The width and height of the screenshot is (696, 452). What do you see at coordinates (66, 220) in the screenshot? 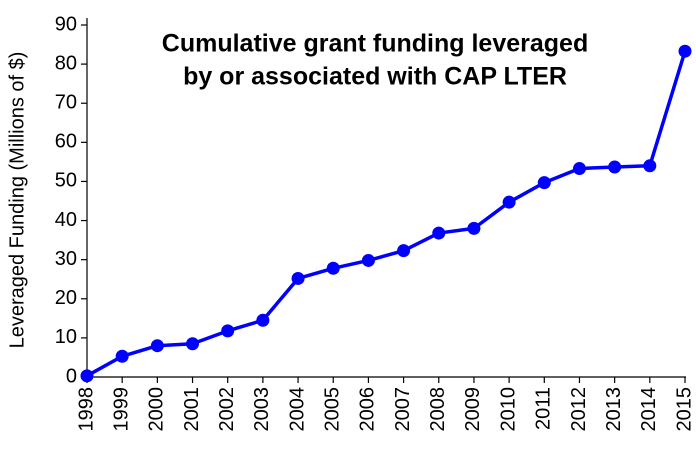
I see `y-tick-label: 40` at bounding box center [66, 220].